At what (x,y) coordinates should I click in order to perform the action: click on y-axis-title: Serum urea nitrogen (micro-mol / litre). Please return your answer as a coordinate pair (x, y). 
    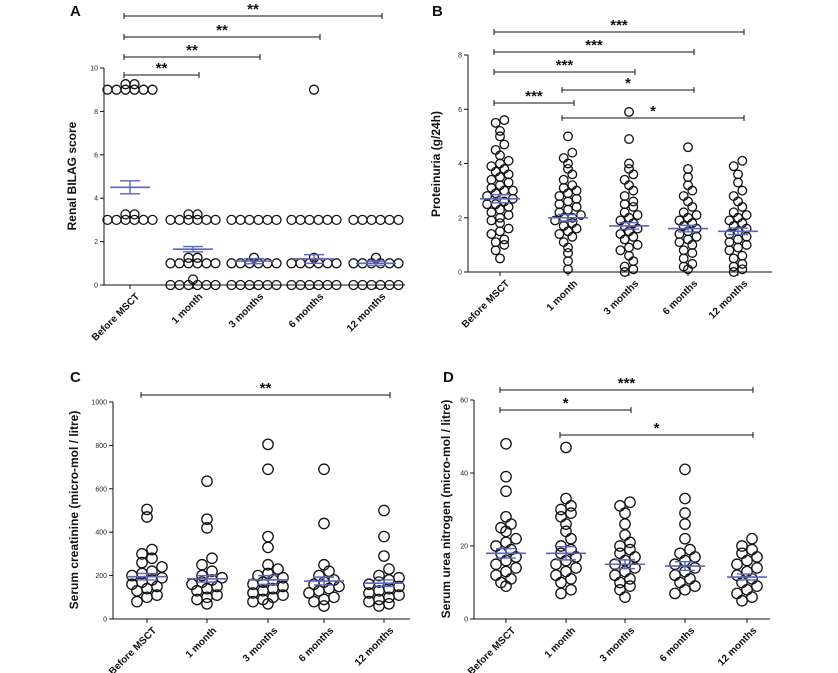
    Looking at the image, I should click on (446, 509).